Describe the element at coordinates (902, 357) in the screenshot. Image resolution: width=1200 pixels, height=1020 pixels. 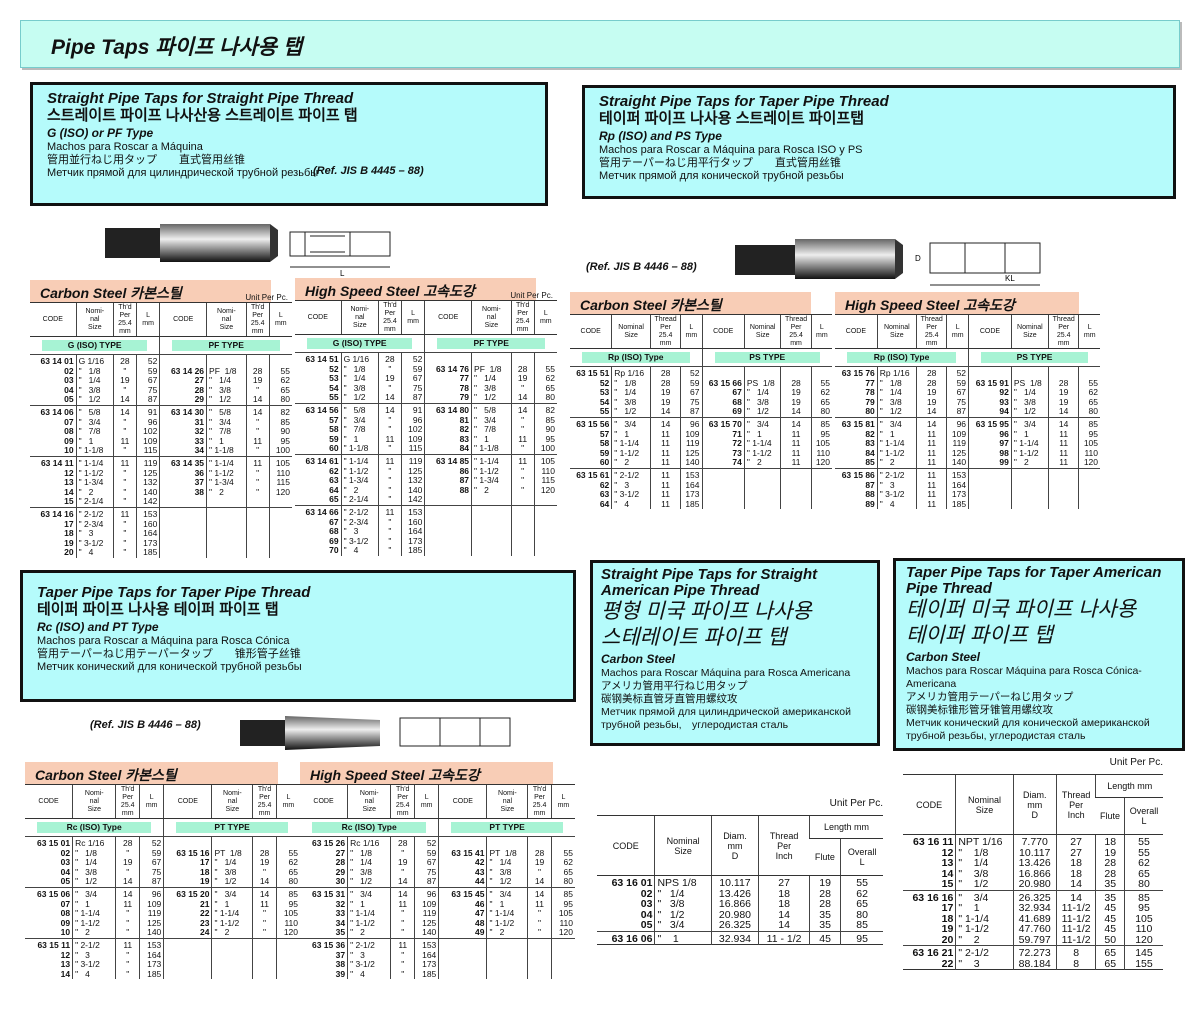
I see `type-label-0: Rp (ISO) Type` at that location.